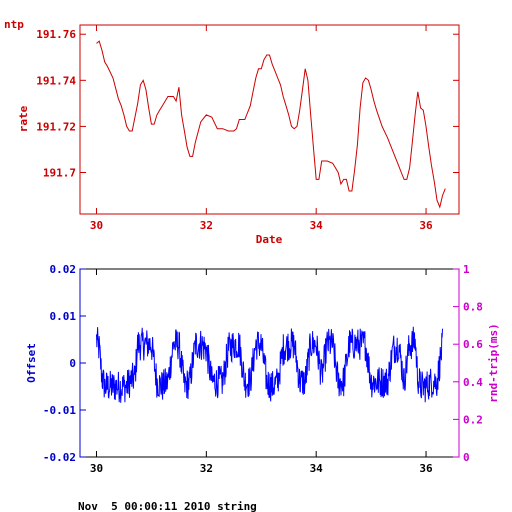  I want to click on rtt-y-tick-label: 0.2, so click(473, 419).